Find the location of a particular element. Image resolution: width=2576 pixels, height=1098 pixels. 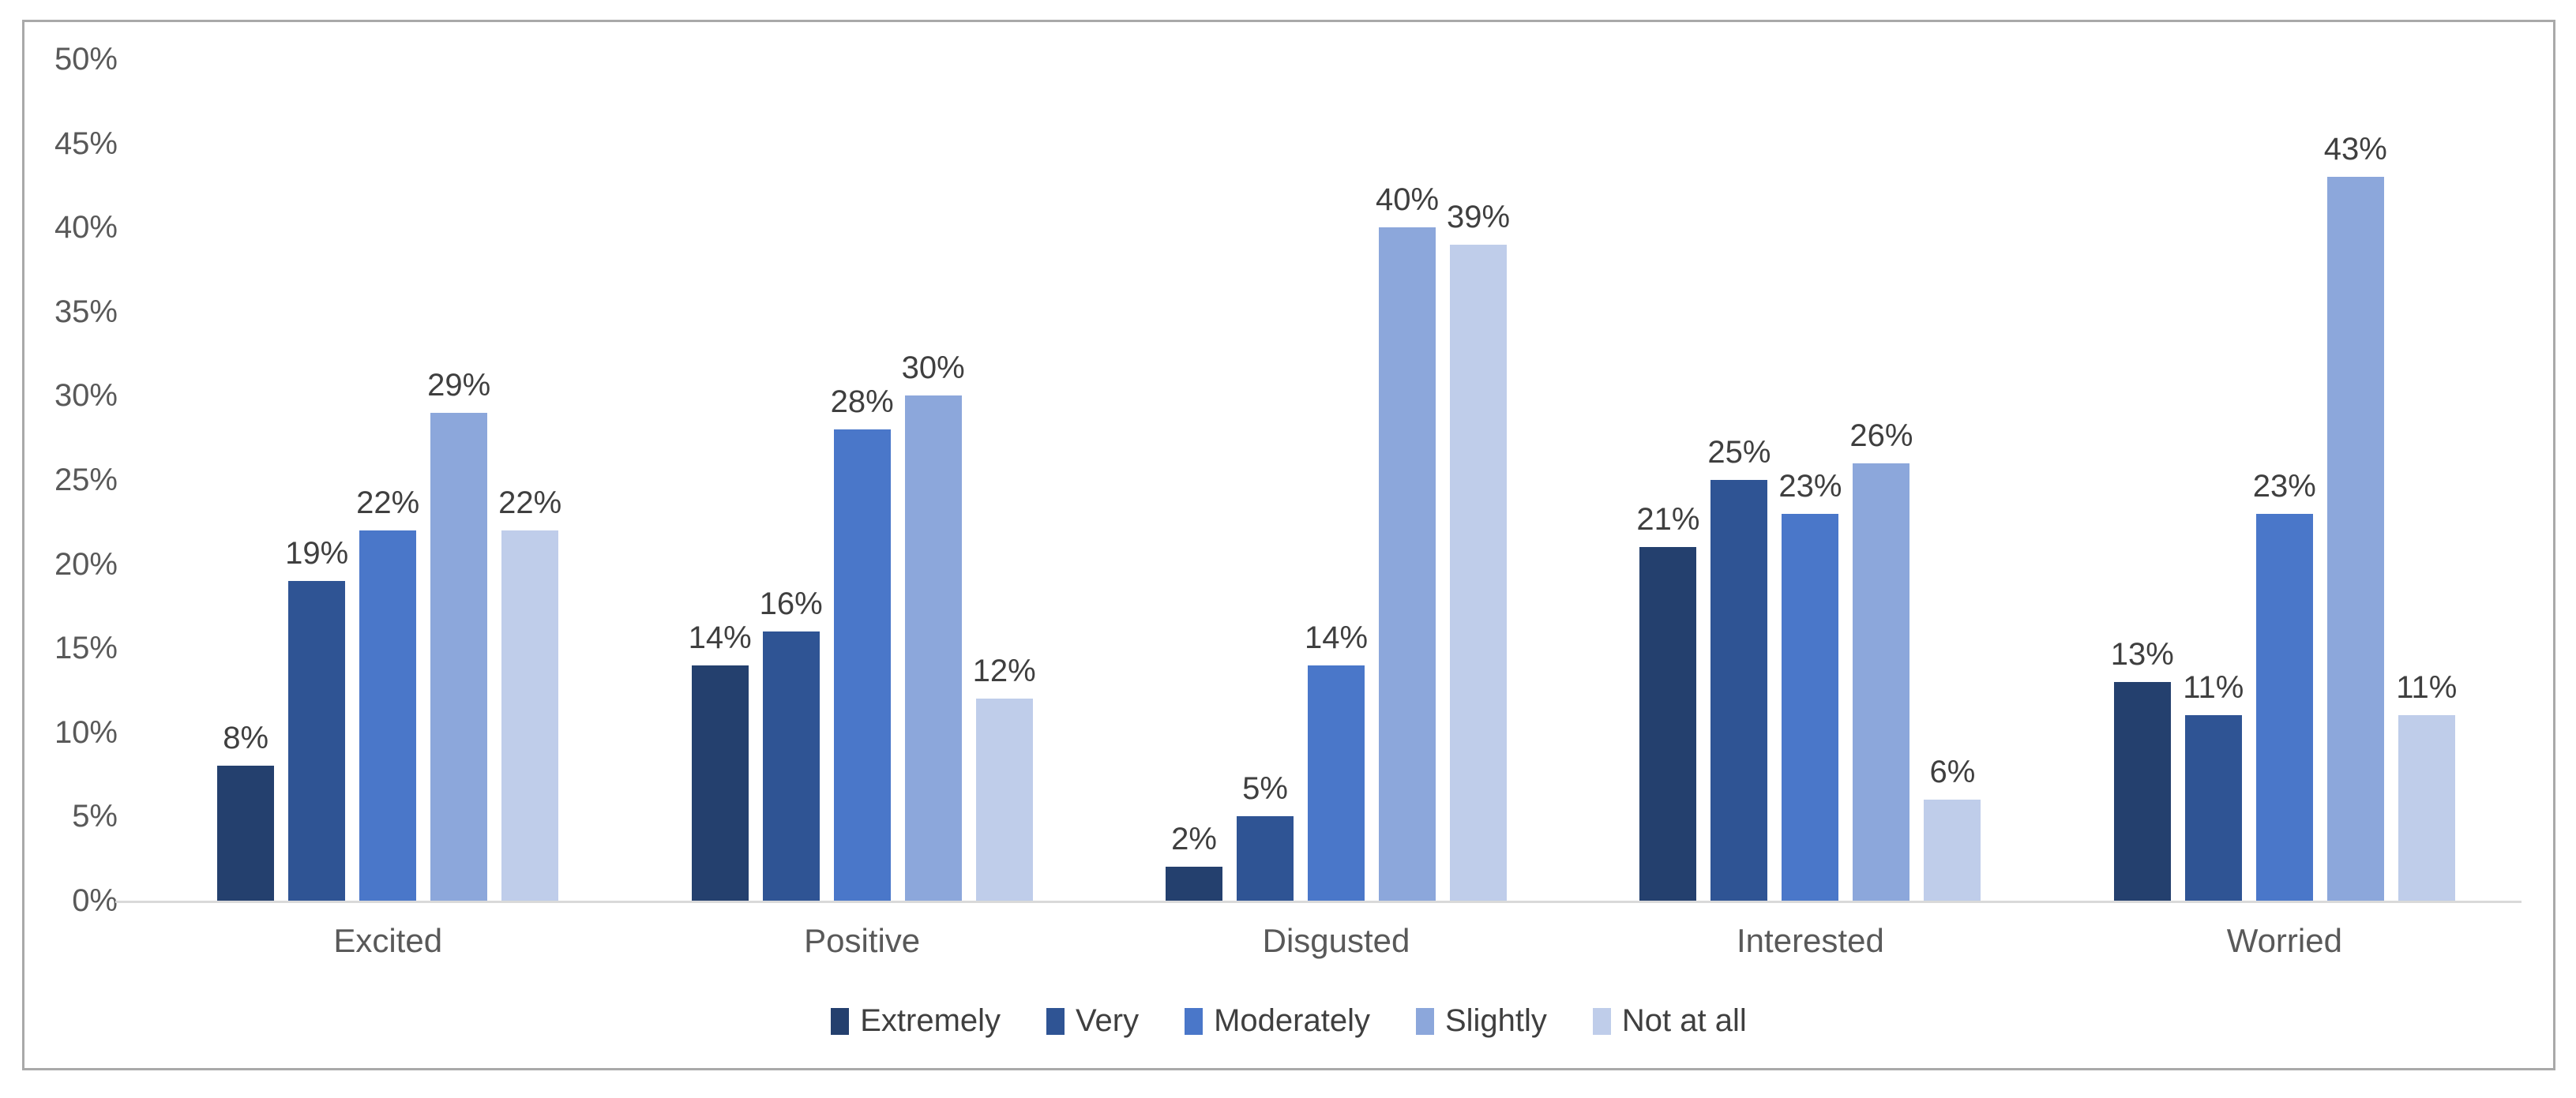

bar: 43% is located at coordinates (2355, 516).